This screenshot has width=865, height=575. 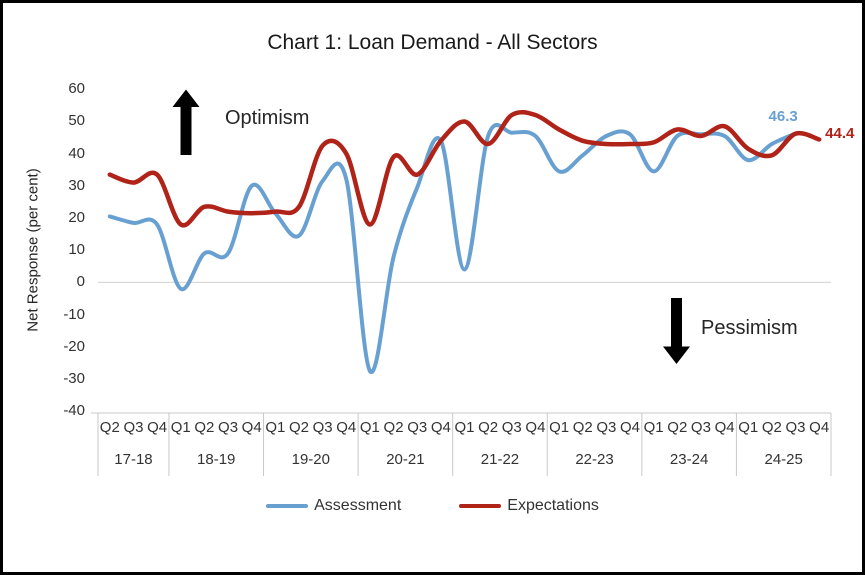 What do you see at coordinates (74, 314) in the screenshot?
I see `y-tick-label: -10` at bounding box center [74, 314].